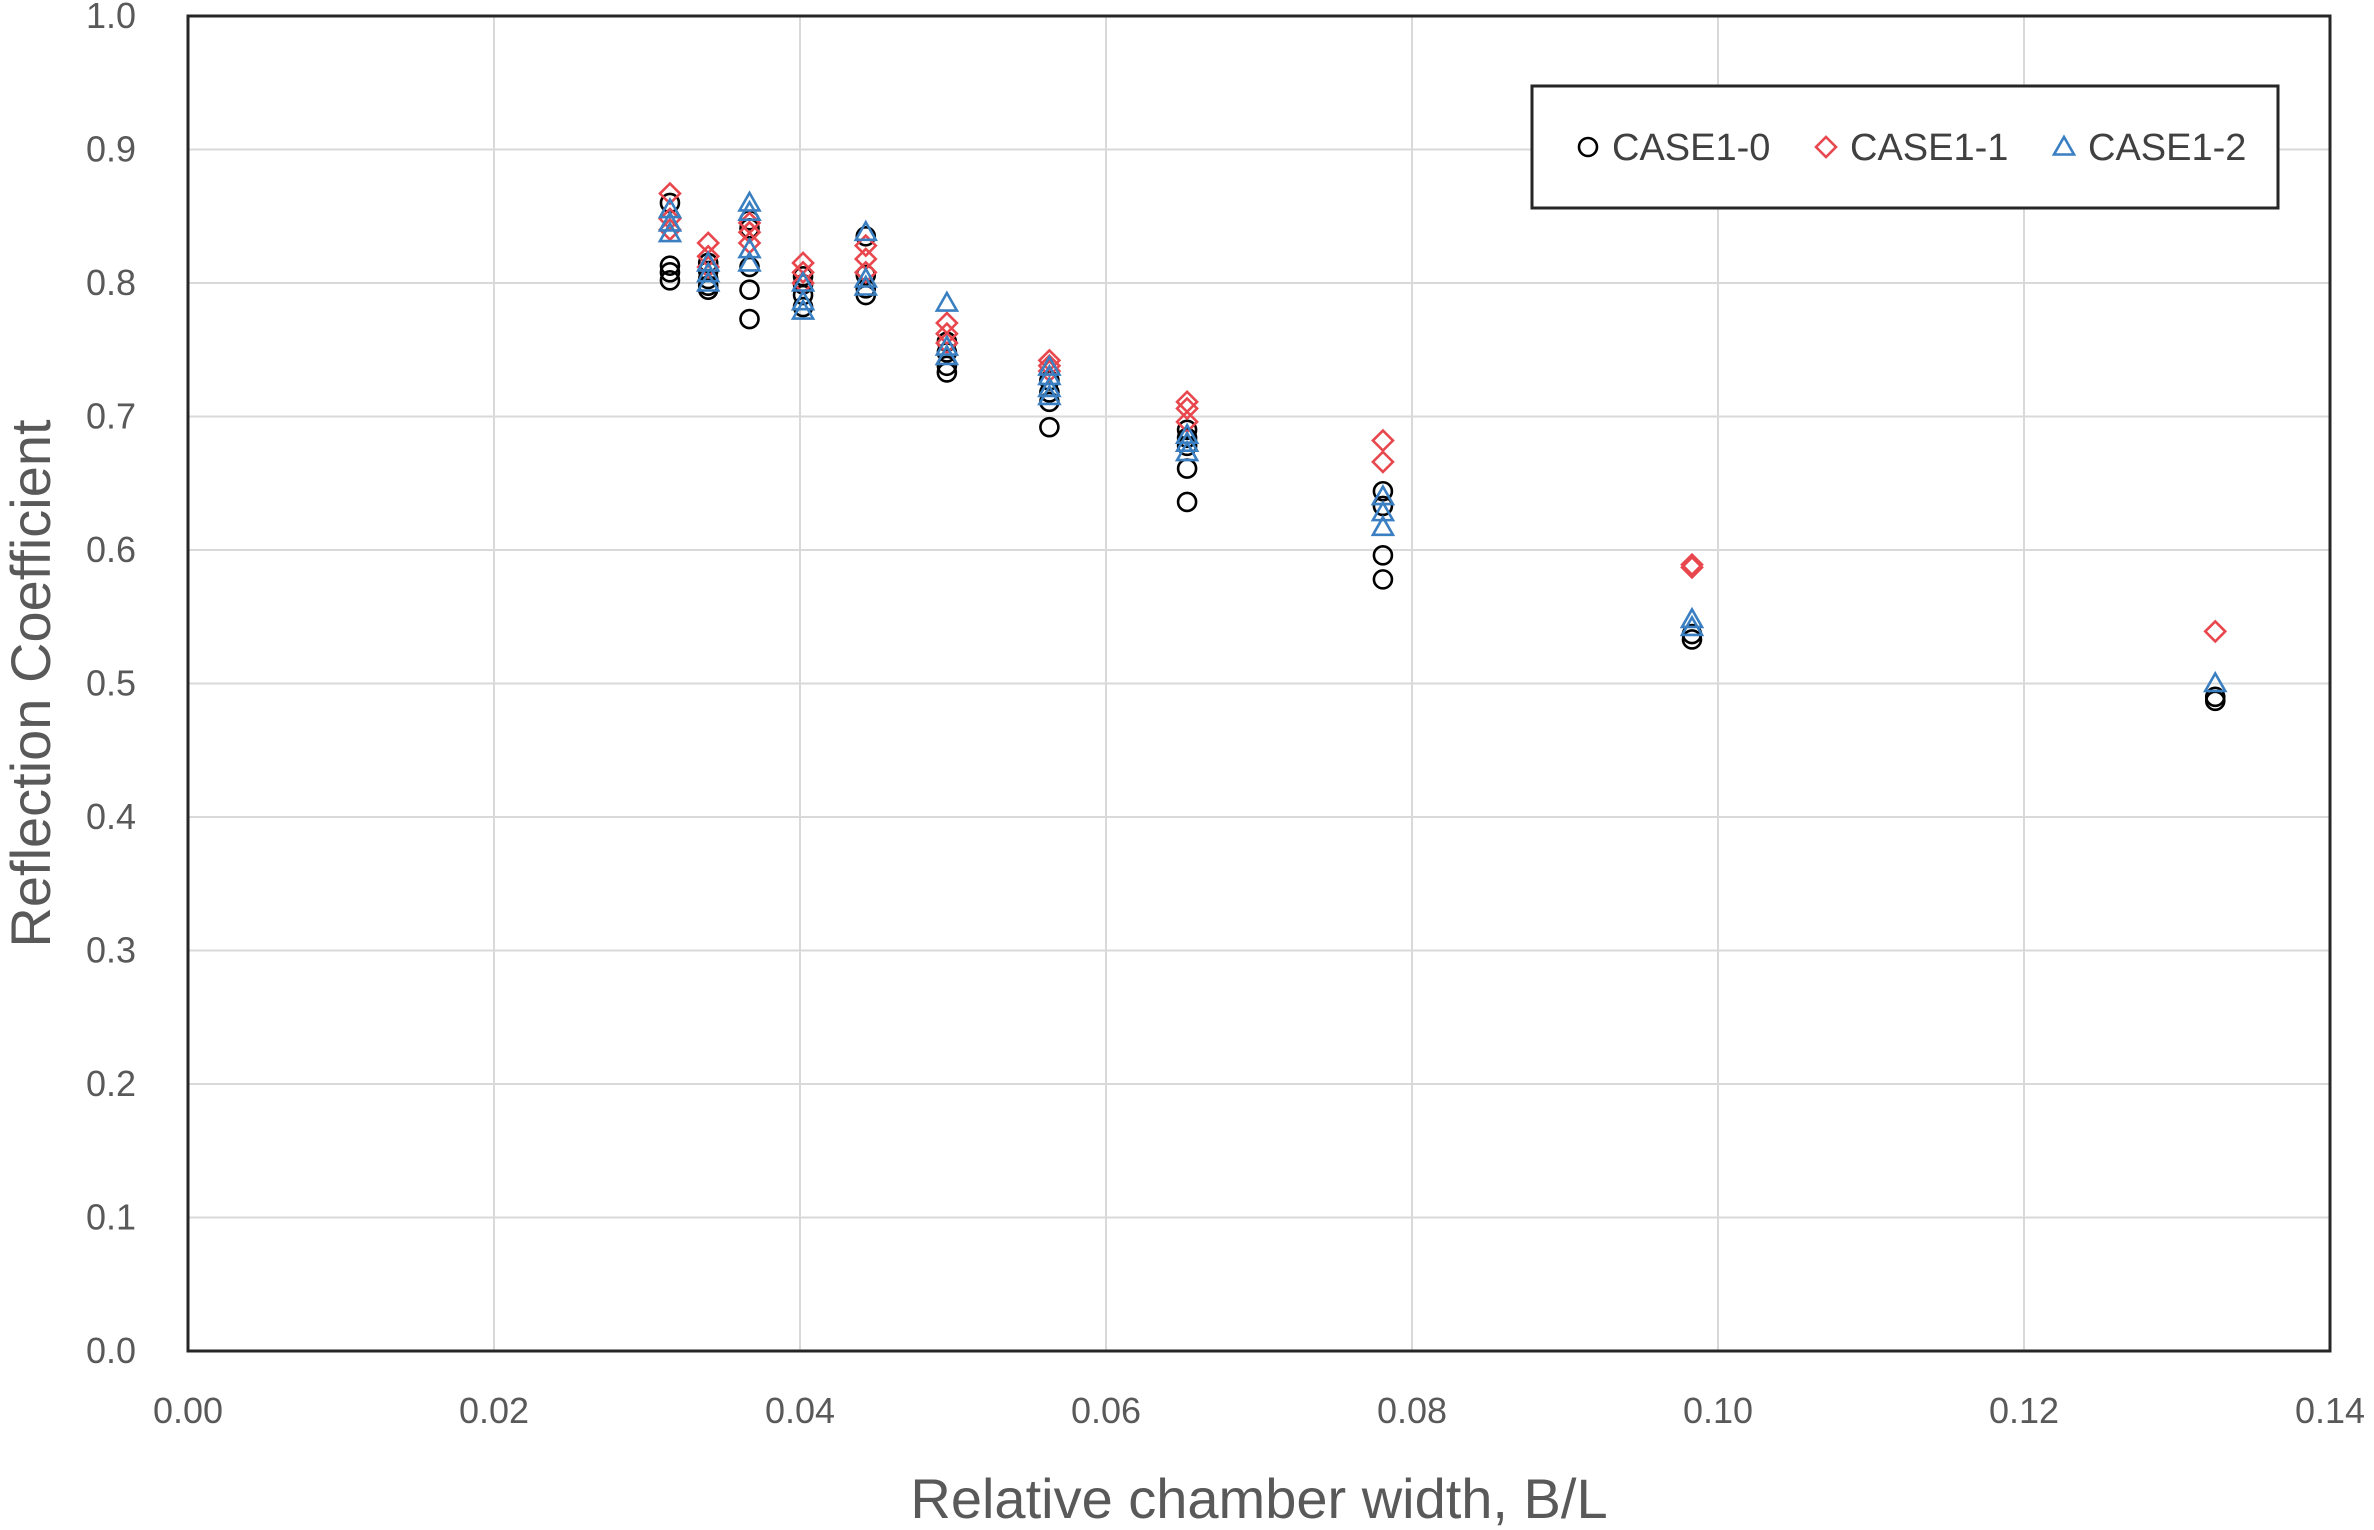  Describe the element at coordinates (111, 549) in the screenshot. I see `y-tick-label: 0.6` at that location.